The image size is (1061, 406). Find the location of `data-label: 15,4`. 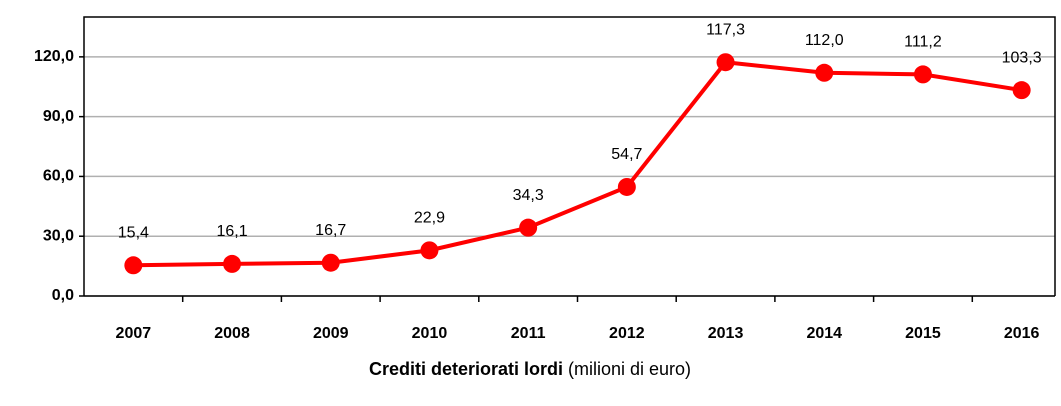

data-label: 15,4 is located at coordinates (133, 233).